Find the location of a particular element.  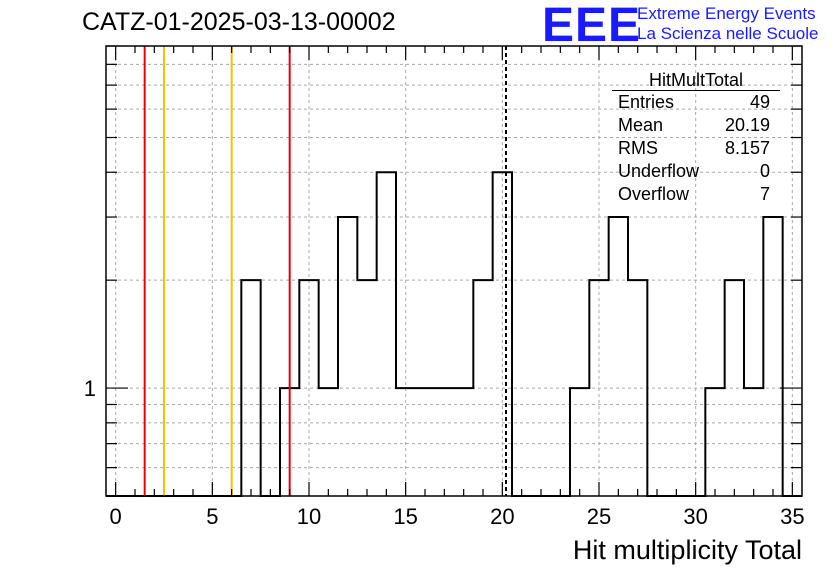

stats-row-overflow: Overflow 7 is located at coordinates (696, 194).